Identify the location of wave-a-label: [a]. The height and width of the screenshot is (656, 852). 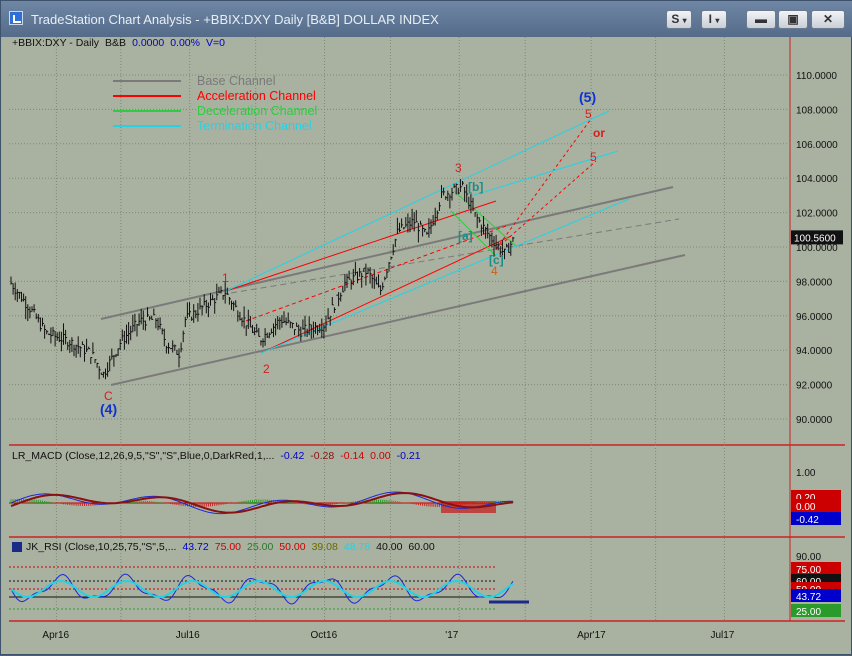
(465, 236).